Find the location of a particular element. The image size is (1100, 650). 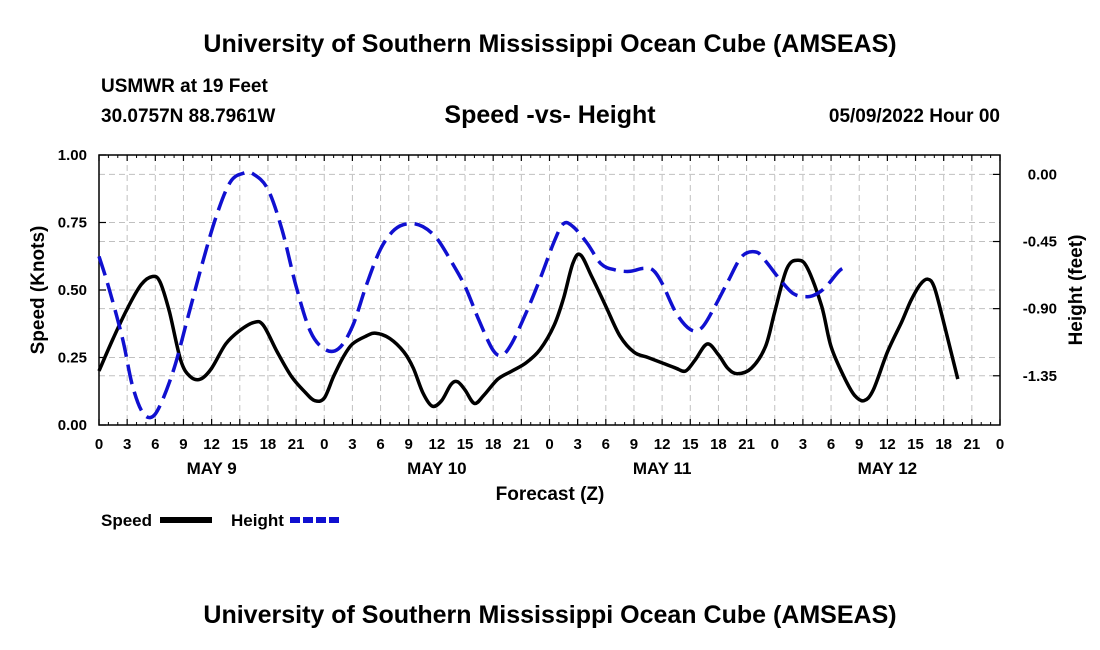

y2-tick-label: -0.90 is located at coordinates (1040, 309).